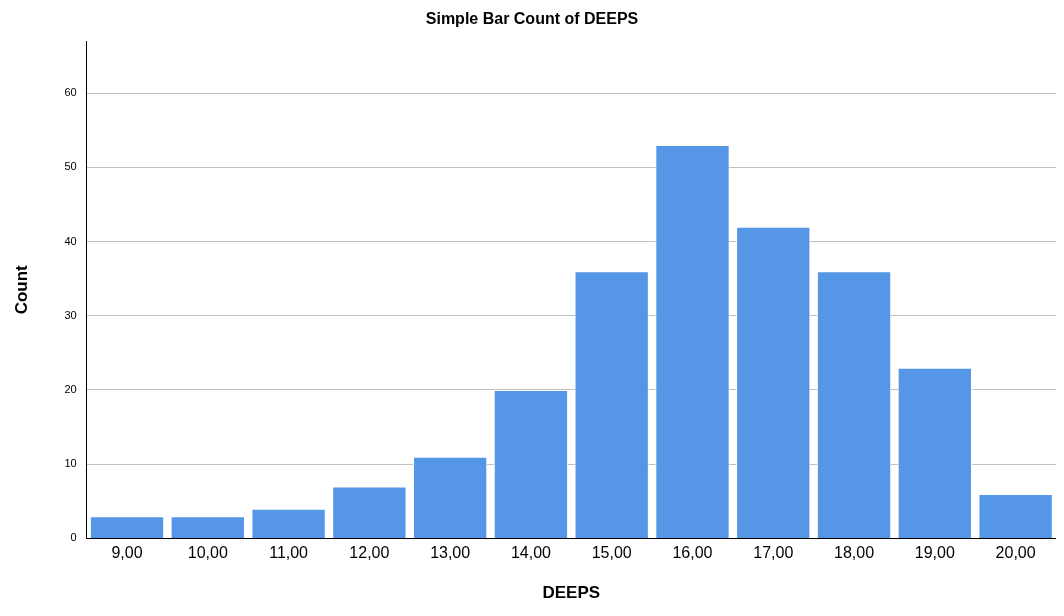 This screenshot has width=1064, height=616. Describe the element at coordinates (934, 553) in the screenshot. I see `x-tick-label: 19,00` at that location.